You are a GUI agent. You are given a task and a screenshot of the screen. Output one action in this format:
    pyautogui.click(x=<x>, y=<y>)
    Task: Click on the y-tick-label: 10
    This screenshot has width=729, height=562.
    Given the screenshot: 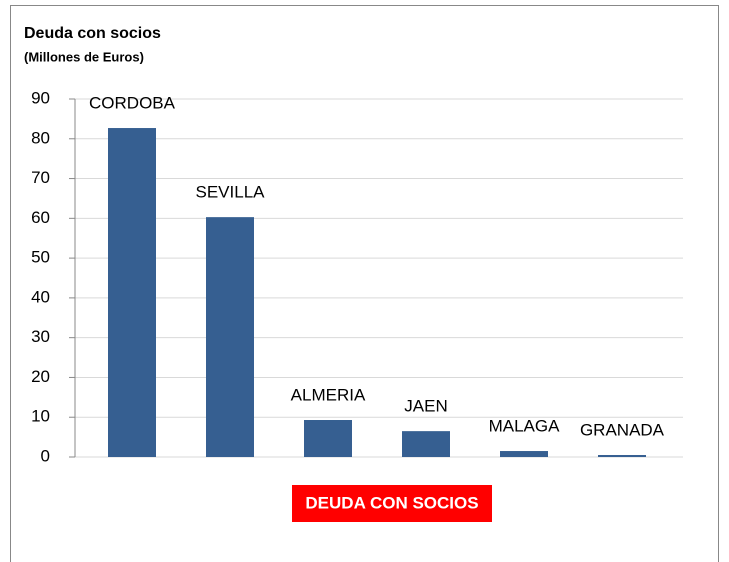 What is the action you would take?
    pyautogui.click(x=40, y=416)
    